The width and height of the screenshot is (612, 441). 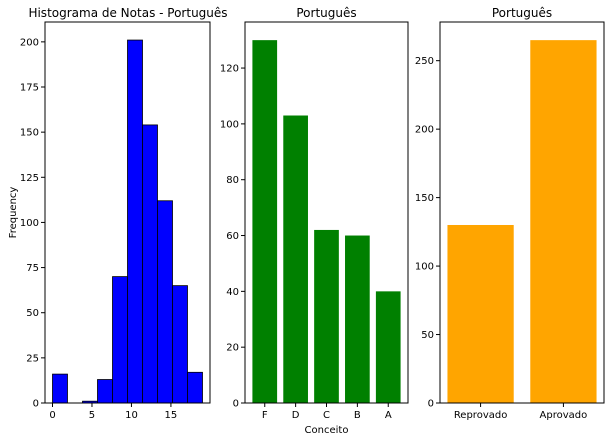 I want to click on aprovacao-title: Português, so click(x=522, y=13).